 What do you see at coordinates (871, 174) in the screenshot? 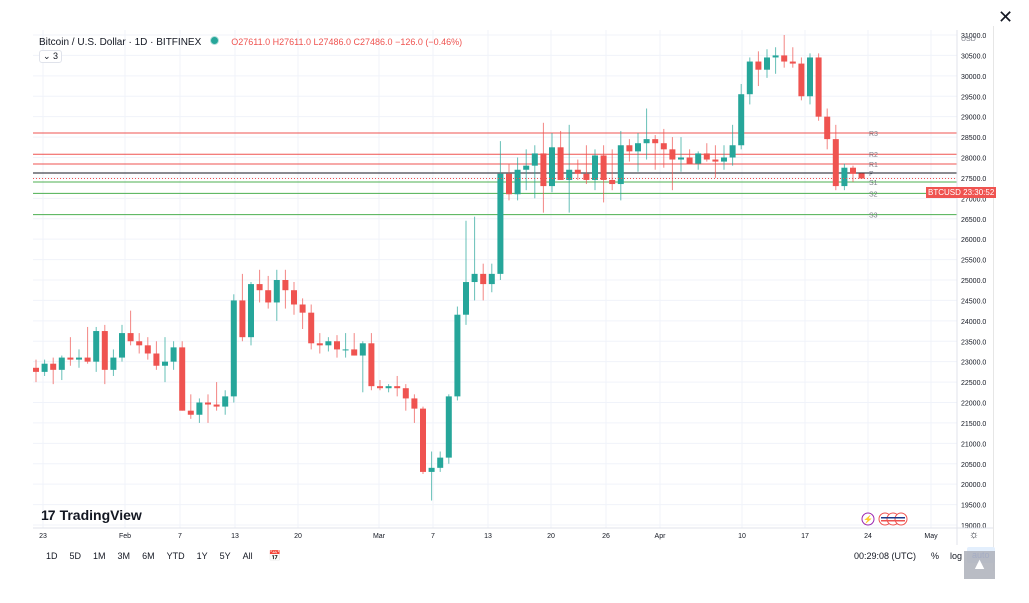
I see `pivot-label-pivot: P` at bounding box center [871, 174].